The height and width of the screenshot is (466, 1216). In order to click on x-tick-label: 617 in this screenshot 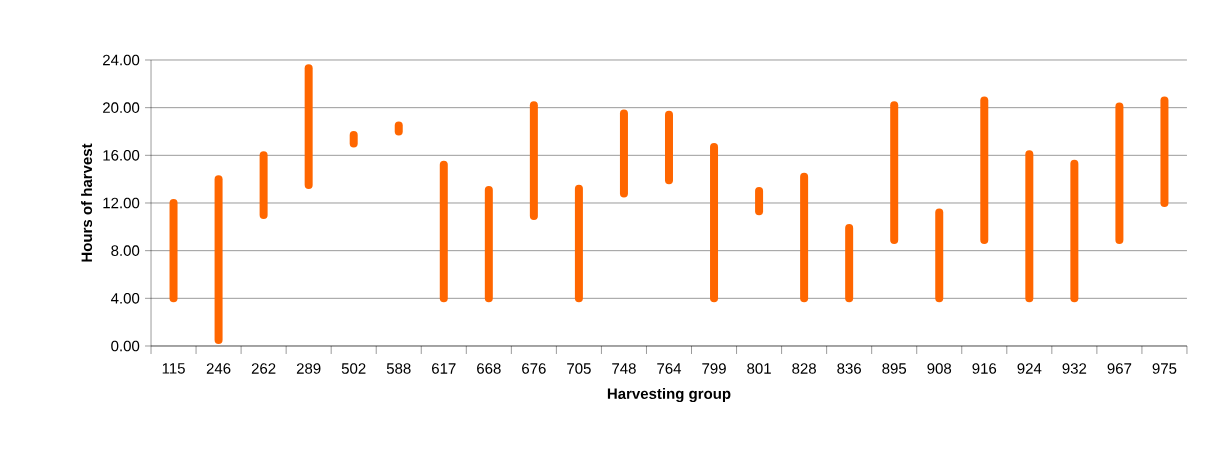, I will do `click(444, 368)`.